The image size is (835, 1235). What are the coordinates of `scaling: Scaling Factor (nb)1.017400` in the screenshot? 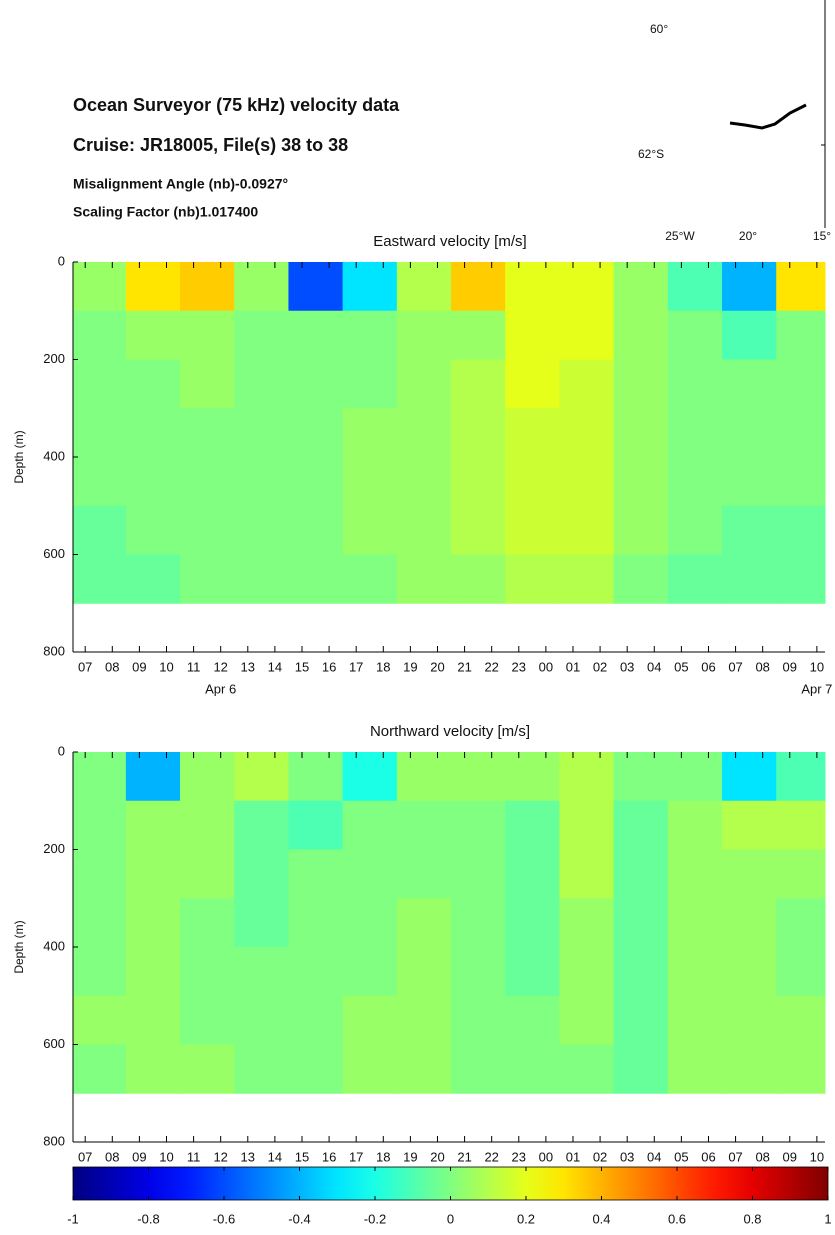 It's located at (165, 212).